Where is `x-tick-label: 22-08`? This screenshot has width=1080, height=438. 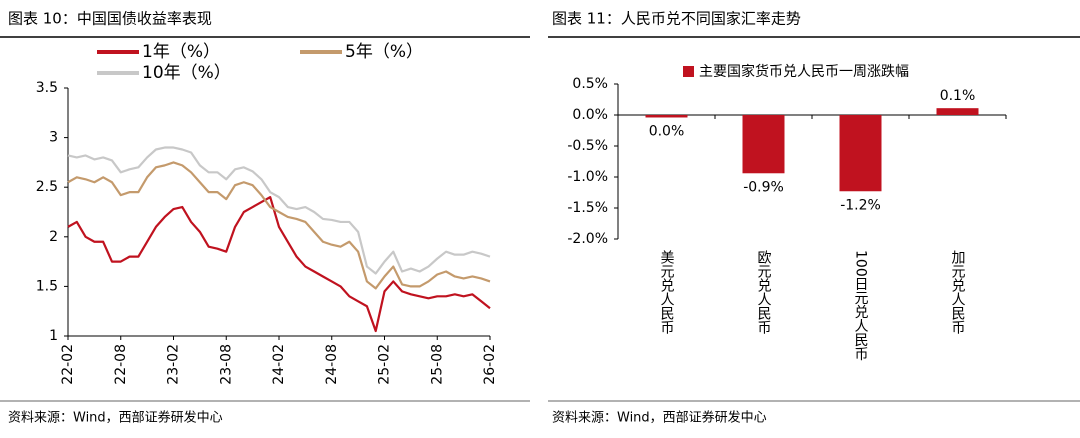
x-tick-label: 22-08 is located at coordinates (121, 364).